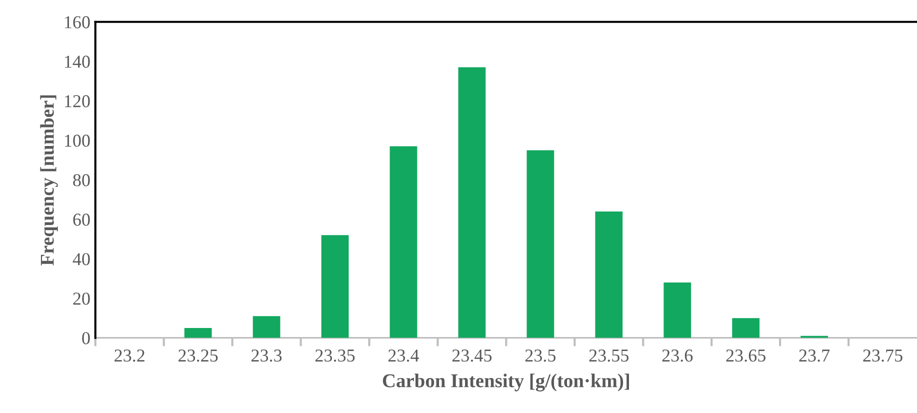 The width and height of the screenshot is (917, 413). What do you see at coordinates (882, 356) in the screenshot?
I see `x-tick-label: 23.75` at bounding box center [882, 356].